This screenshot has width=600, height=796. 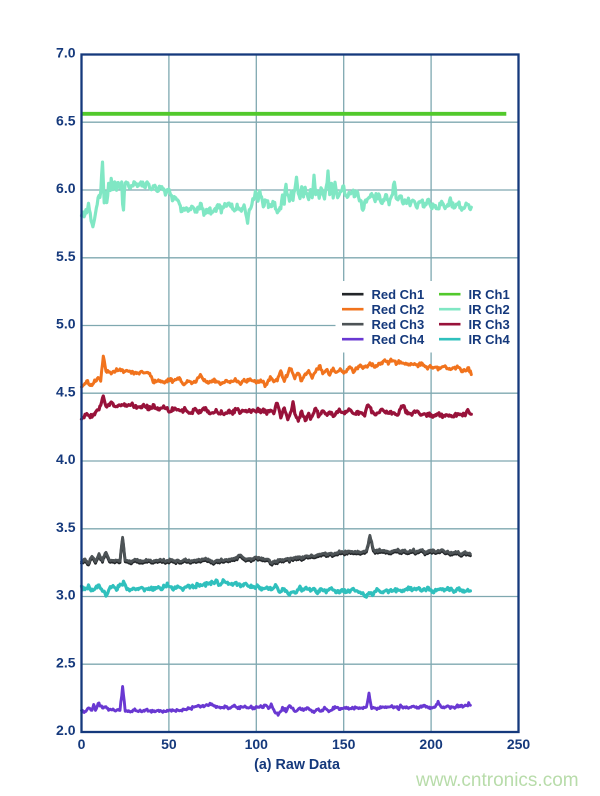 I want to click on svg-text: 50, so click(x=169, y=744).